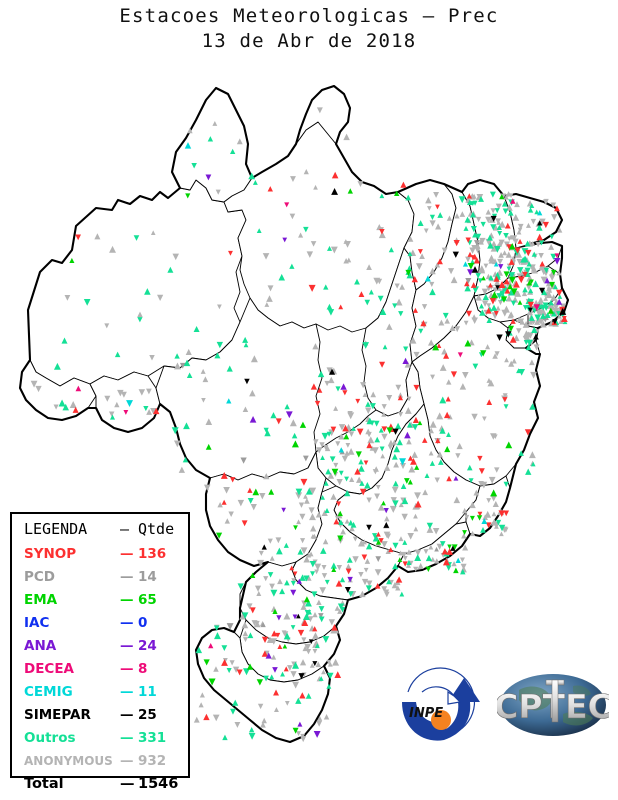 This screenshot has height=800, width=618. What do you see at coordinates (100, 788) in the screenshot?
I see `legend-row-total: Total — 1546` at bounding box center [100, 788].